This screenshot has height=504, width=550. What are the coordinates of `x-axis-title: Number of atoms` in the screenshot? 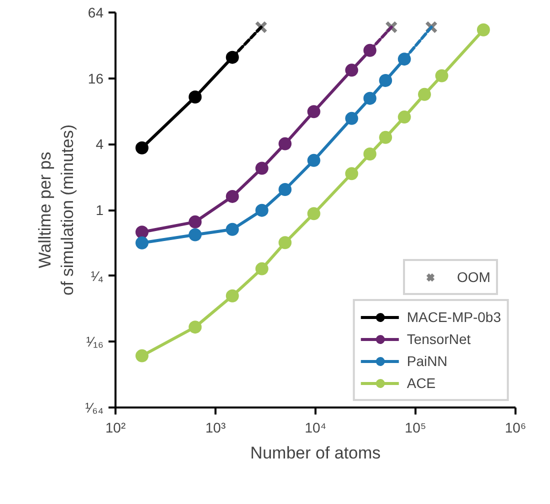 It's located at (315, 453).